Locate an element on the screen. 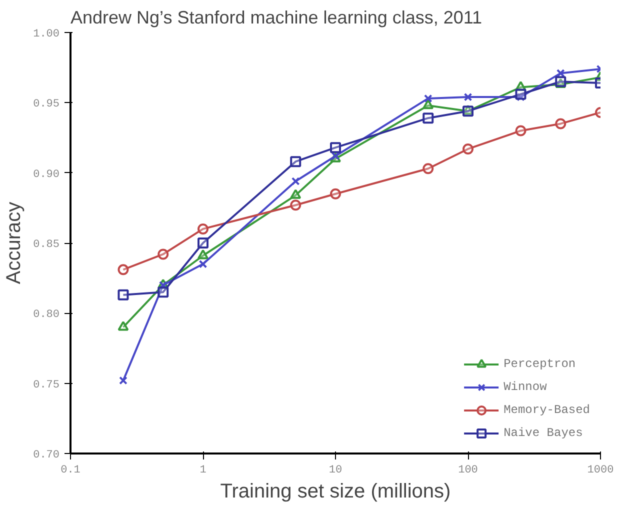  x-tick-label: 1000 is located at coordinates (600, 470).